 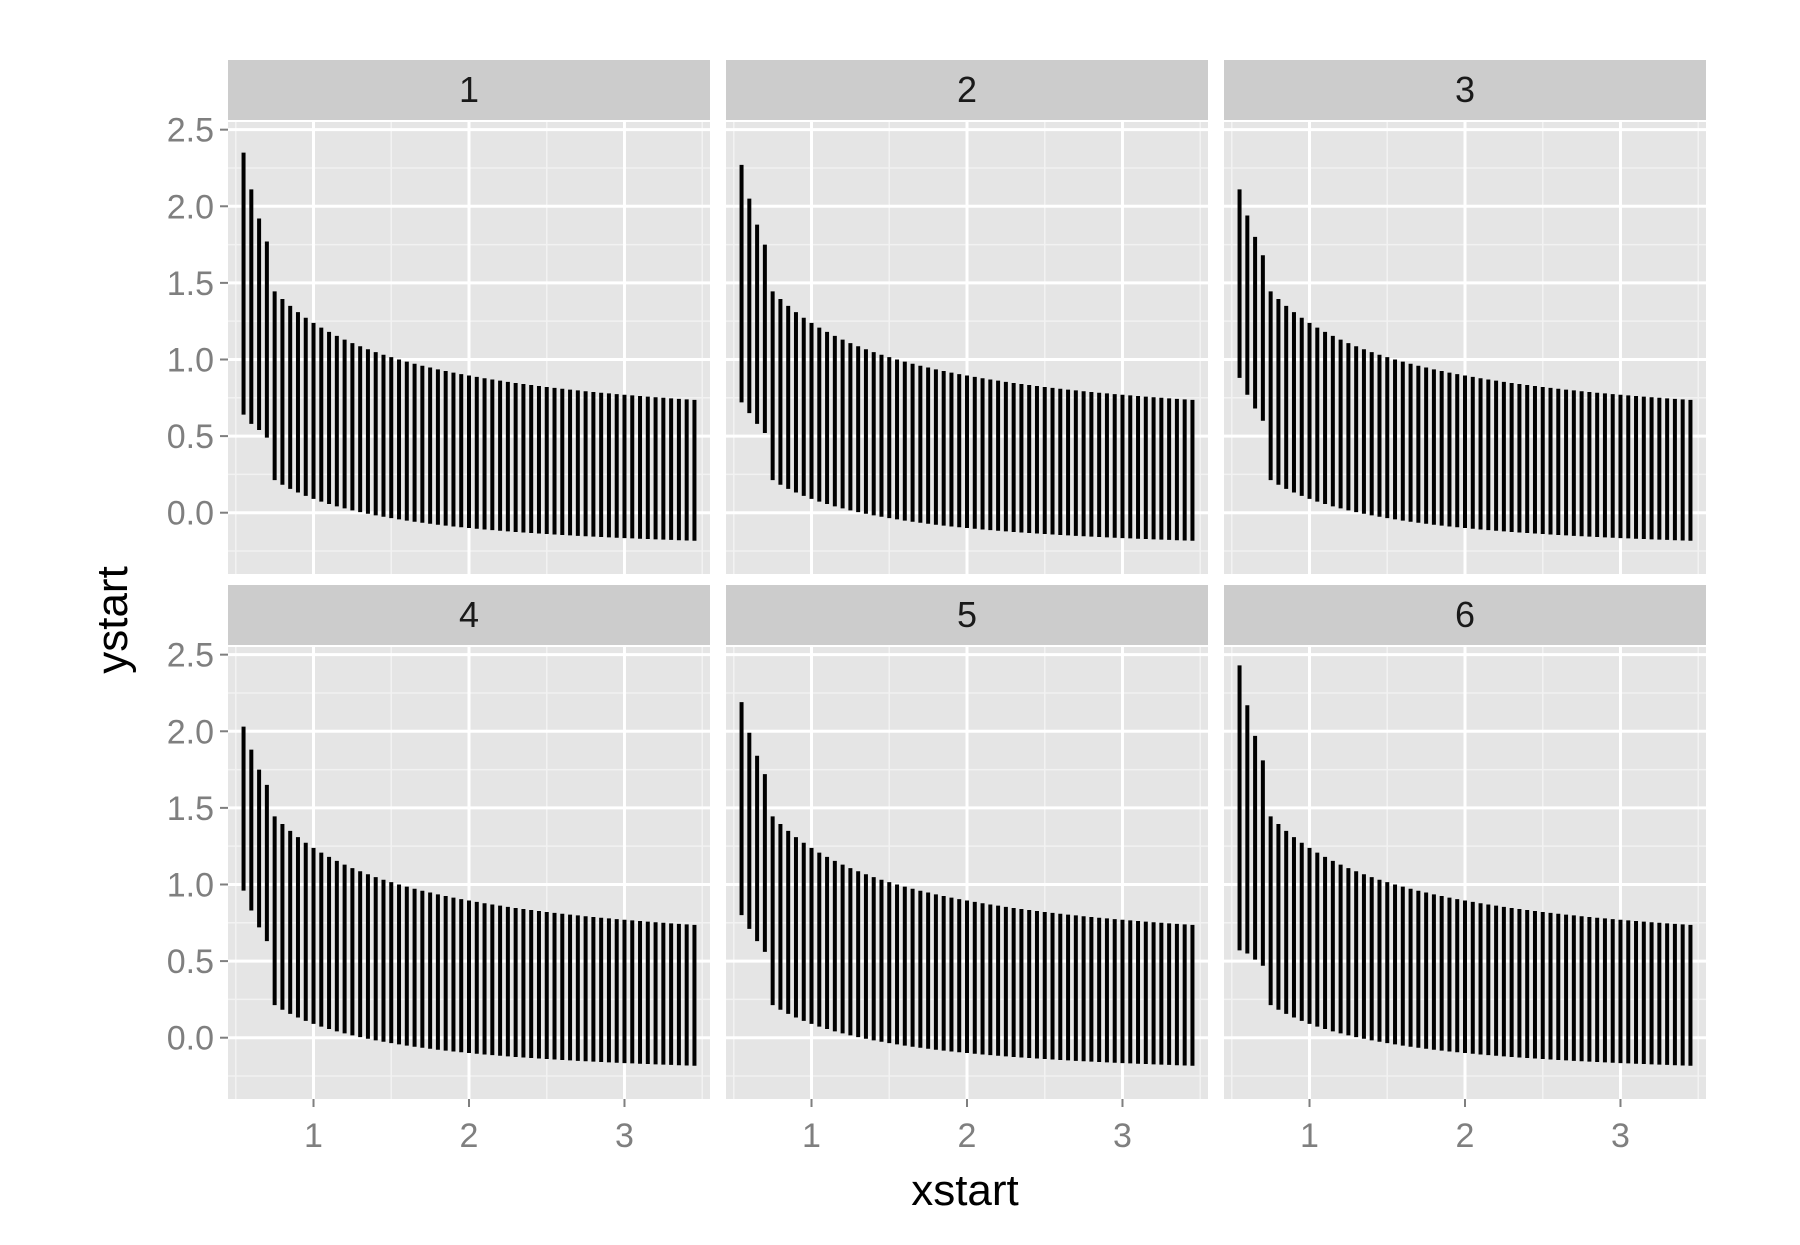 I want to click on facet-panel-4: 4 0.0 0.5 1.0 1.5 2.0 2.5 1 2 3, so click(x=438, y=870).